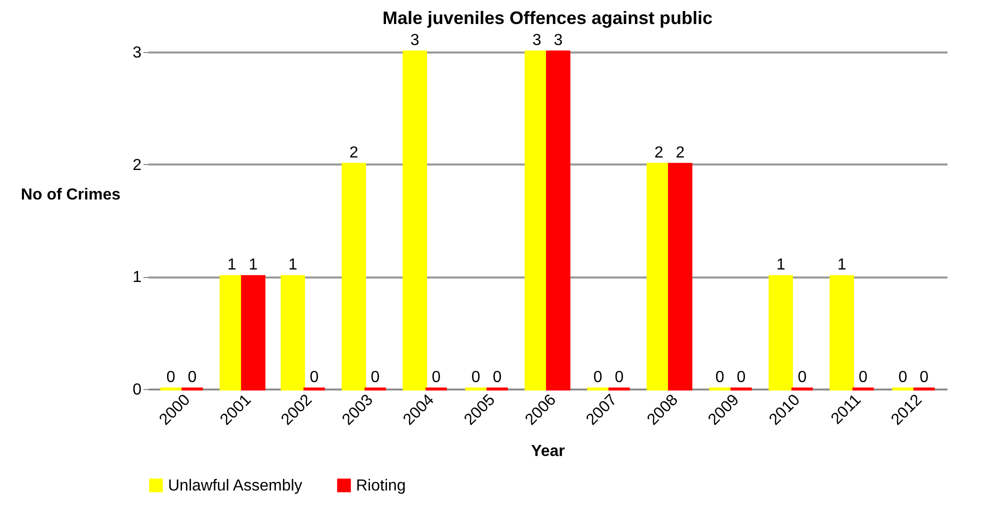 This screenshot has width=987, height=512. What do you see at coordinates (70, 195) in the screenshot?
I see `y-axis-title: No of Crimes` at bounding box center [70, 195].